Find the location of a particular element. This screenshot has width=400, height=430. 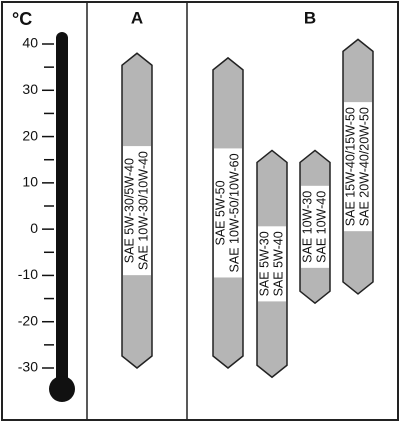

y-tick-label: -30 is located at coordinates (28, 367).